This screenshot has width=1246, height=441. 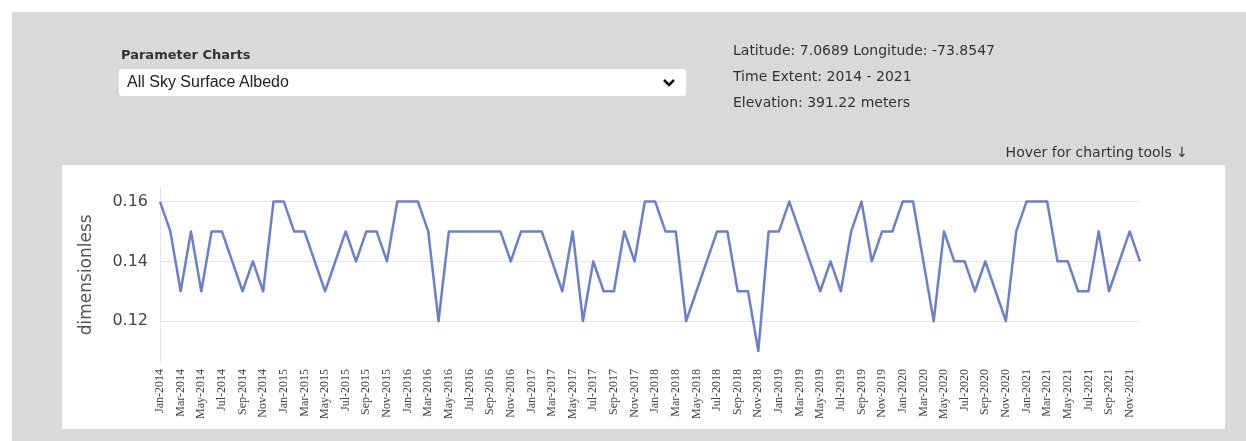 I want to click on x-tick-label: May-2019, so click(x=819, y=394).